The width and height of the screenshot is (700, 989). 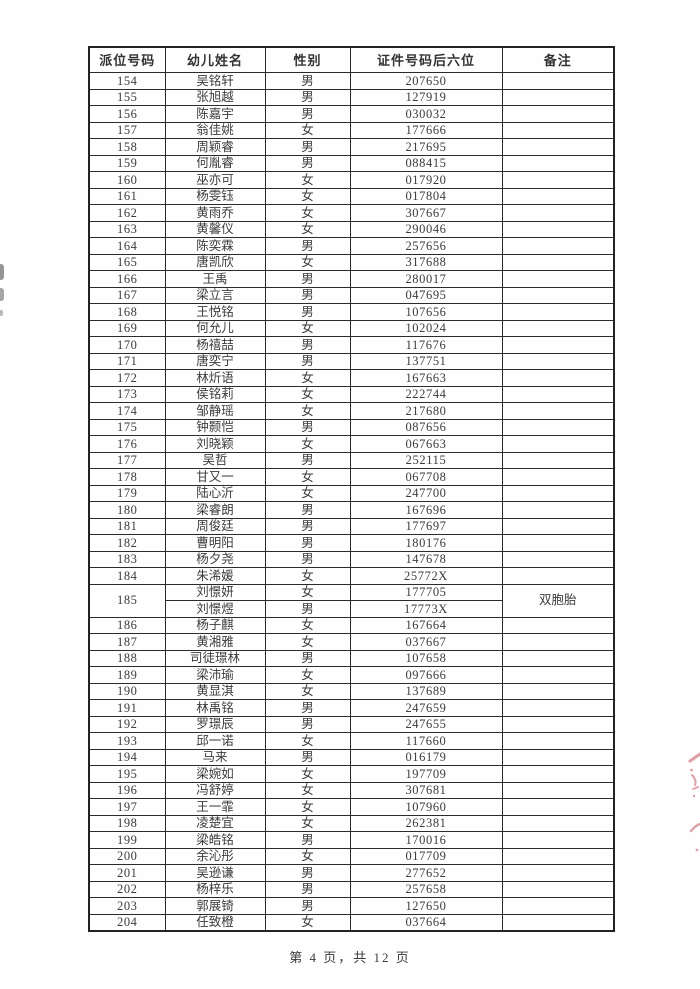 I want to click on cell-id-last6: 307667, so click(x=426, y=213).